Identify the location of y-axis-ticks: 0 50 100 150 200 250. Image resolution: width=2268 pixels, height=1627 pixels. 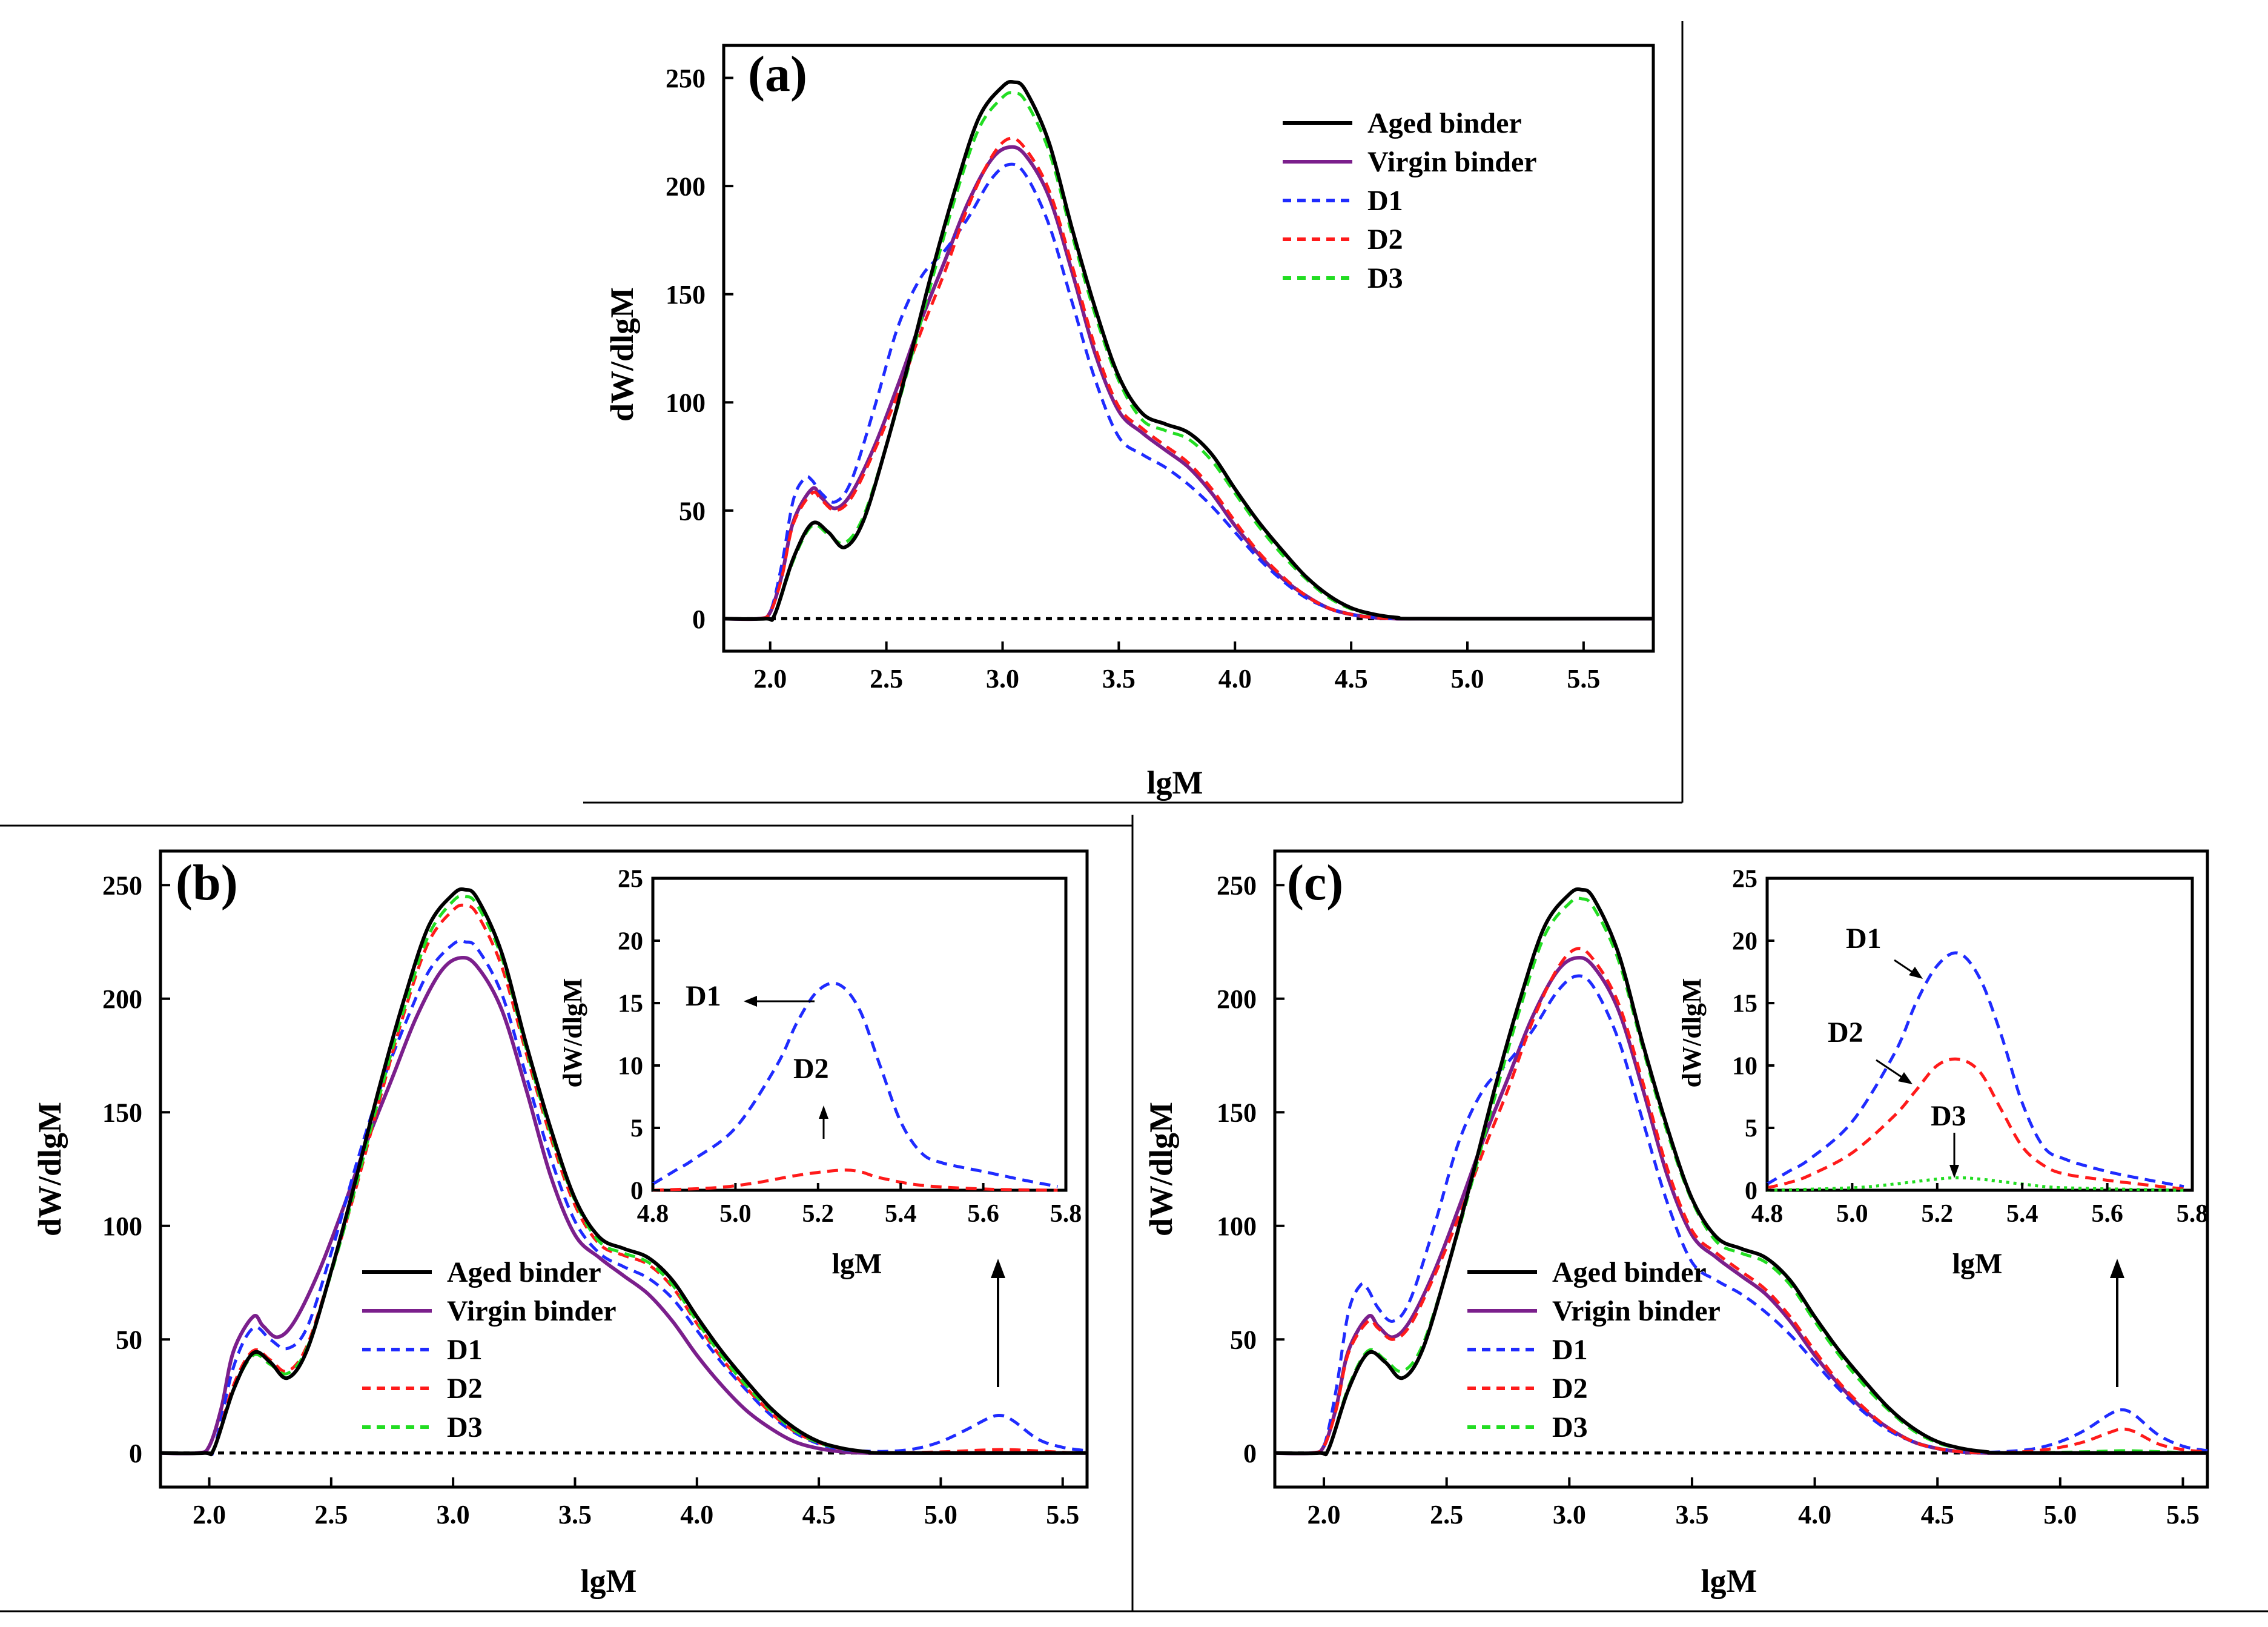
(136, 1169).